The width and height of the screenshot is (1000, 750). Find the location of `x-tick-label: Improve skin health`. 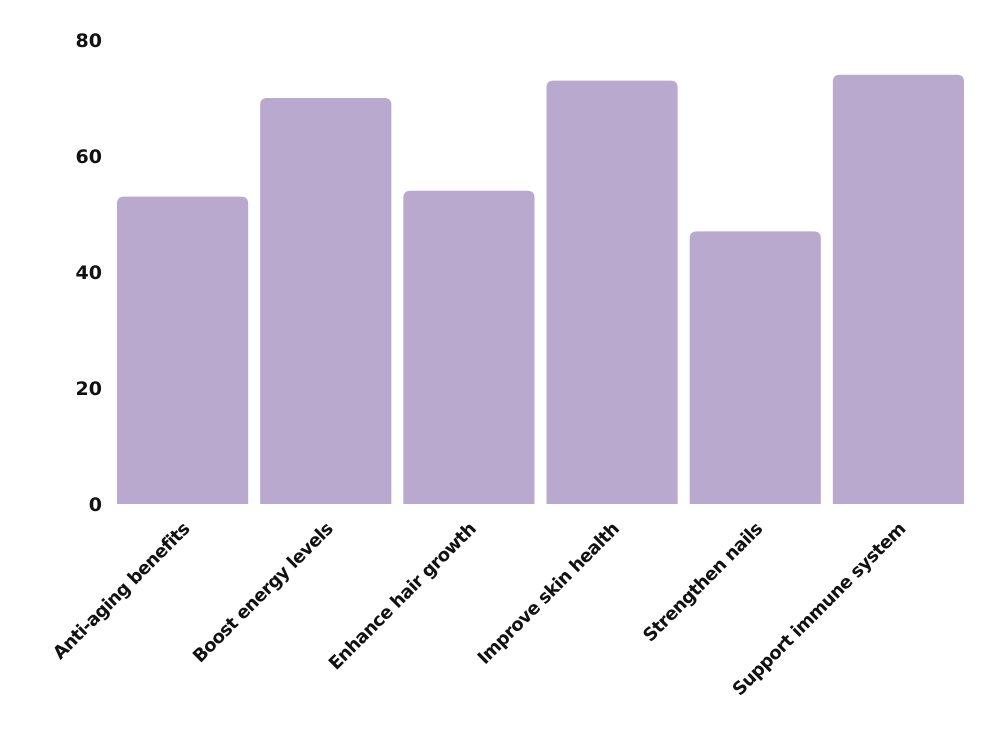

x-tick-label: Improve skin health is located at coordinates (549, 594).